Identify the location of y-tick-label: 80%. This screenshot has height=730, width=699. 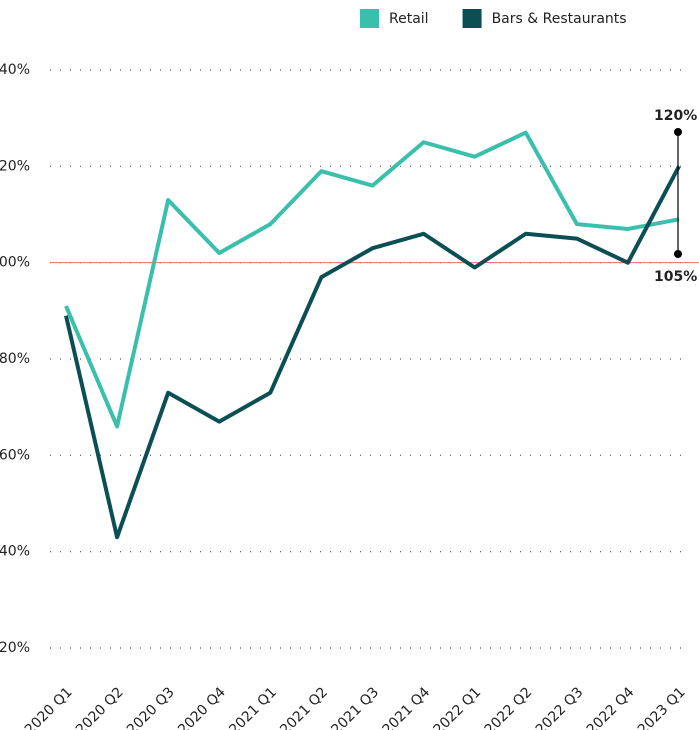
(15, 359).